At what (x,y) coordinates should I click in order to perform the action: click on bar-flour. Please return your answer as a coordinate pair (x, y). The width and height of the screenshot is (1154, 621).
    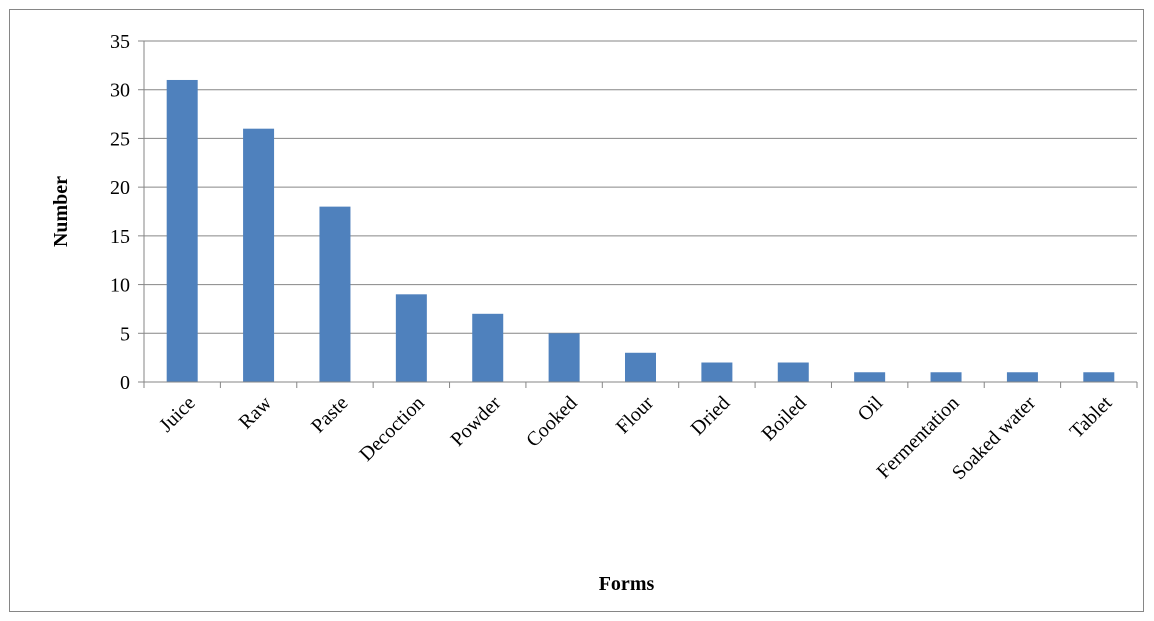
    Looking at the image, I should click on (640, 367).